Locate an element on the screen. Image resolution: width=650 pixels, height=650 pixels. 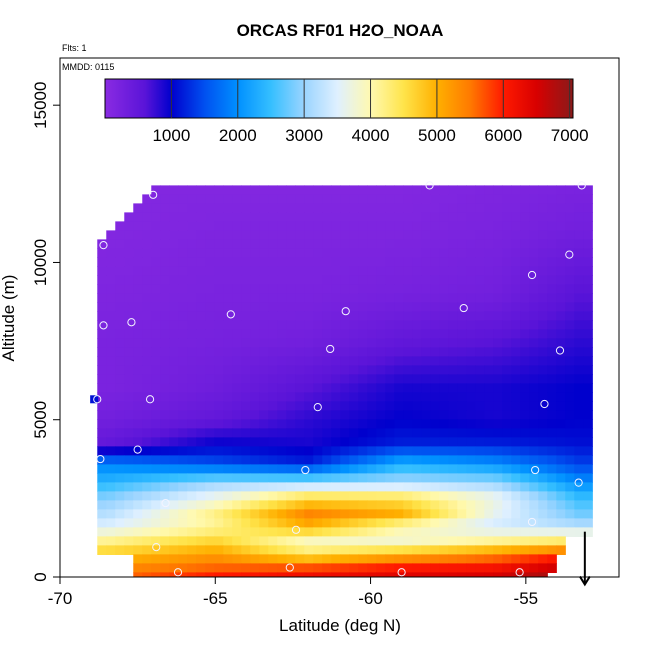
y-tick-label: 15000 is located at coordinates (40, 105).